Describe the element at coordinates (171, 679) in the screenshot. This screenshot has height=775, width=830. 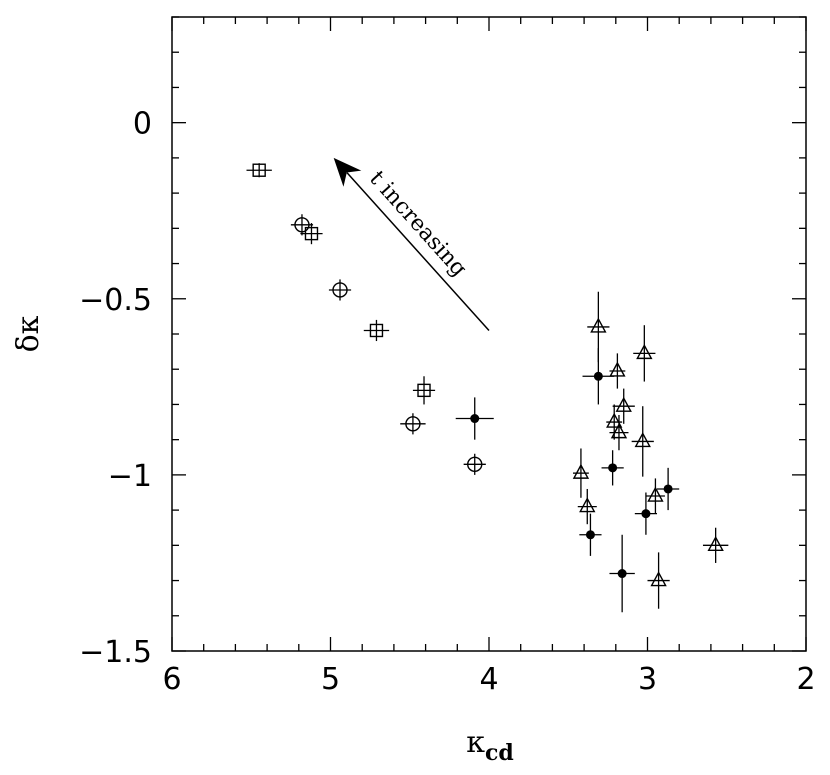
I see `x-tick-label: 6` at that location.